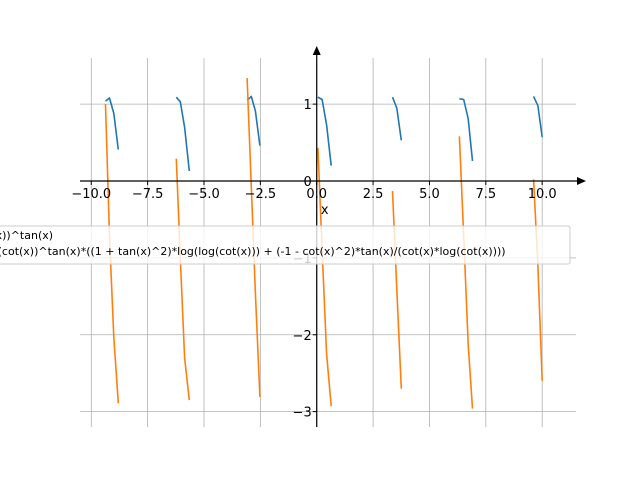 This screenshot has height=480, width=640. I want to click on x-axis-arrow, so click(581, 181).